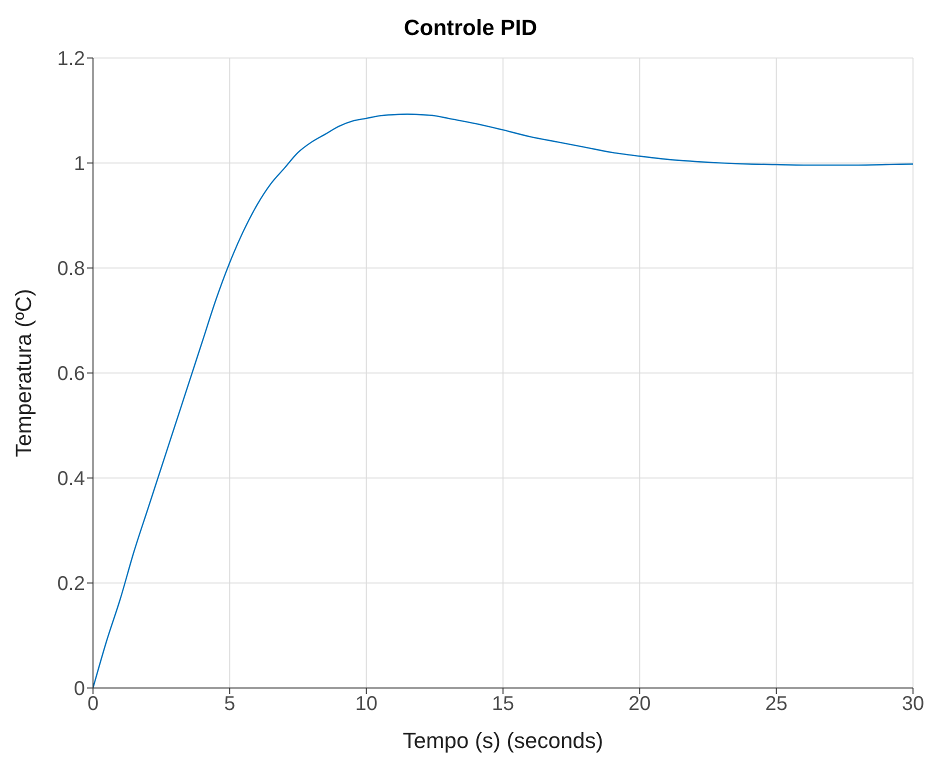 The width and height of the screenshot is (941, 766). I want to click on y-tick-label: 0.8, so click(71, 269).